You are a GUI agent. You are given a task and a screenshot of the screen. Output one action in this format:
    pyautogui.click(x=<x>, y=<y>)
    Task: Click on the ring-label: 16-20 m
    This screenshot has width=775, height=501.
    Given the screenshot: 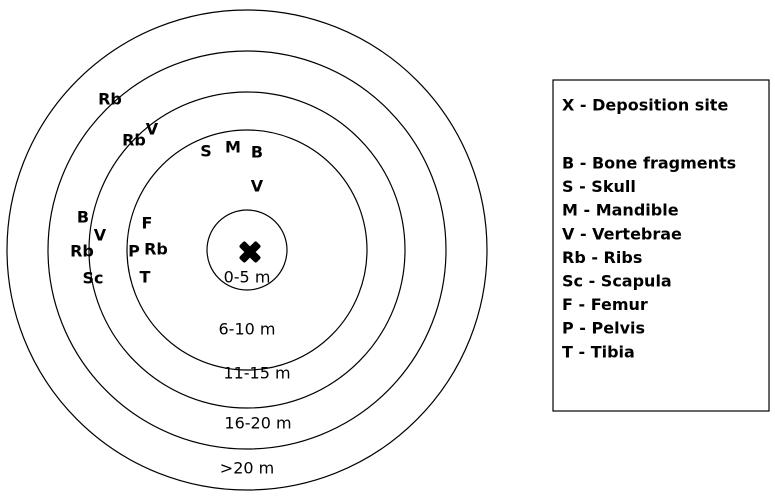 What is the action you would take?
    pyautogui.click(x=257, y=423)
    